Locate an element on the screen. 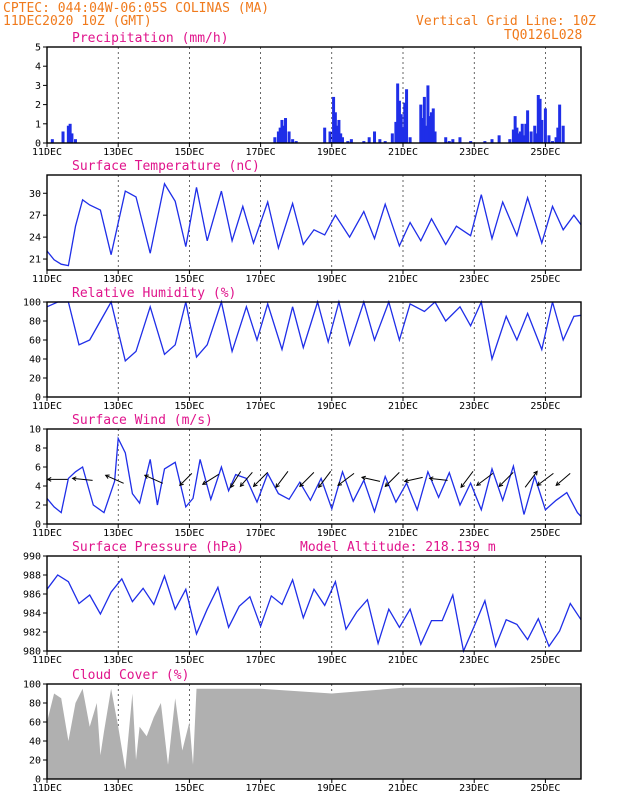 This screenshot has width=618, height=800. precip-frame is located at coordinates (314, 95).